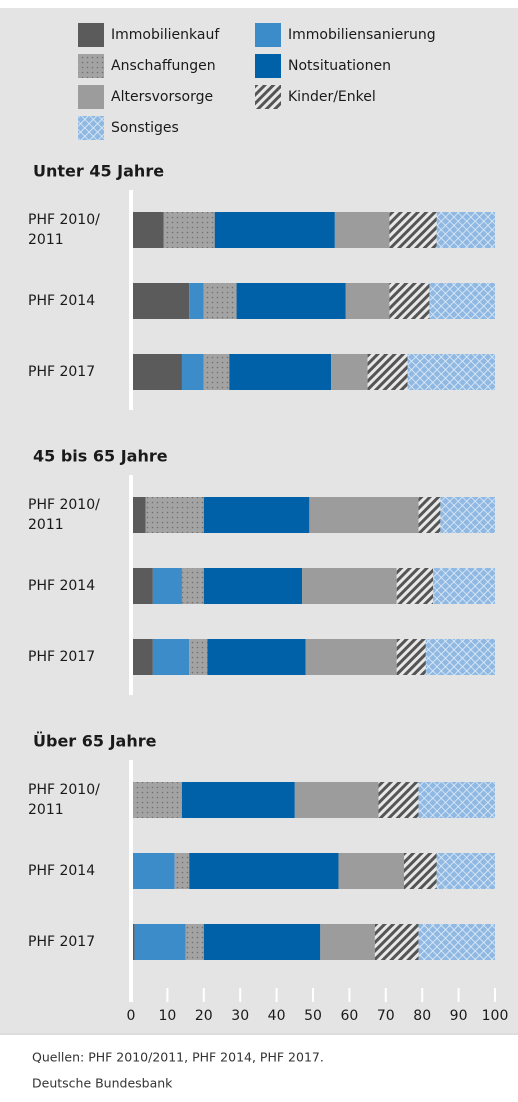 Image resolution: width=518 pixels, height=1102 pixels. Describe the element at coordinates (165, 35) in the screenshot. I see `legend-label: Immobilienkauf` at that location.